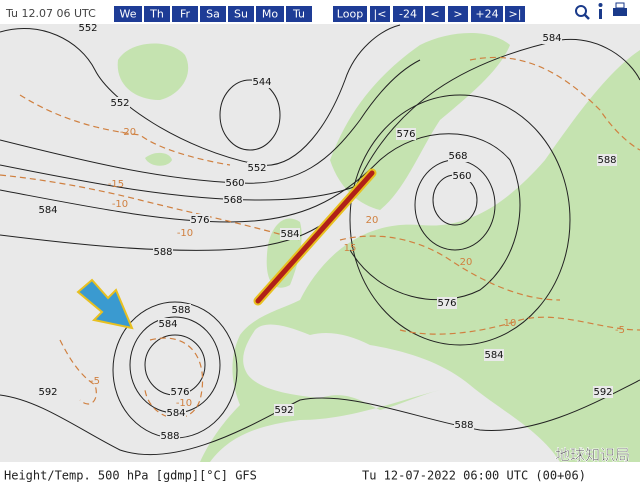 Image resolution: width=640 pixels, height=489 pixels. I want to click on toolbar, so click(320, 12).